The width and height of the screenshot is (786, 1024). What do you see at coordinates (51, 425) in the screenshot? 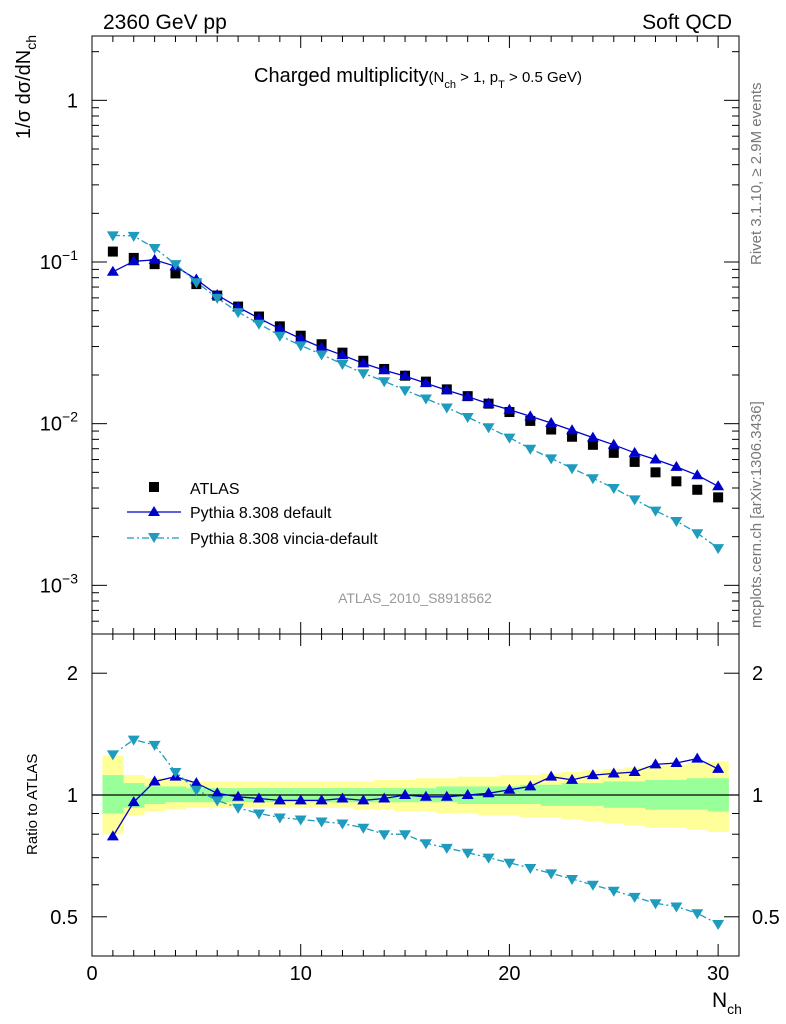
I see `y-tick-label-base: 10` at bounding box center [51, 425].